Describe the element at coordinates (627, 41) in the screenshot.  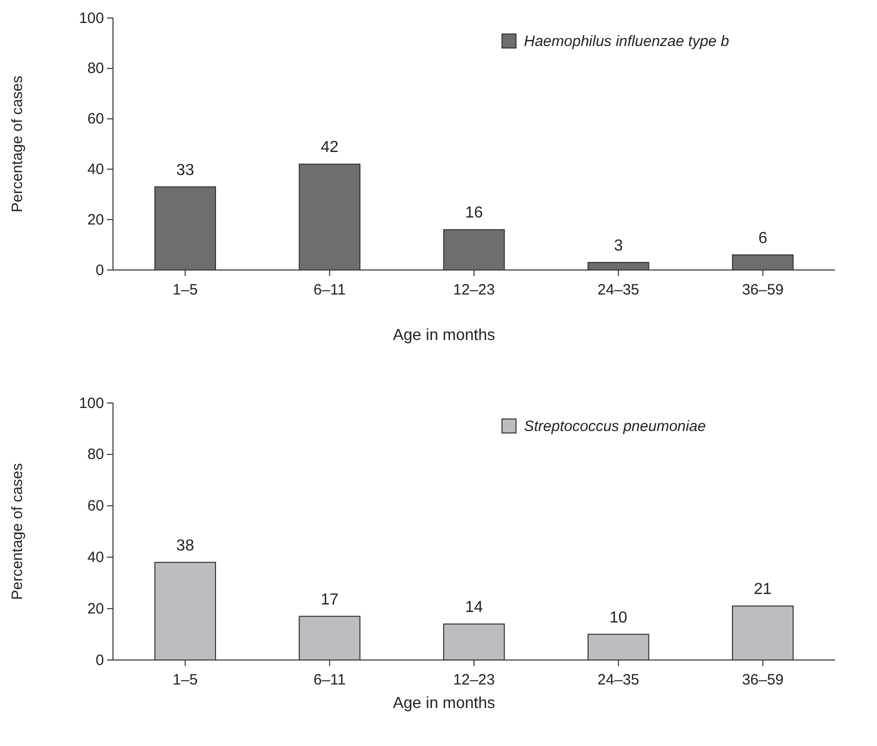
I see `legend-label: Haemophilus influenzae type b` at that location.